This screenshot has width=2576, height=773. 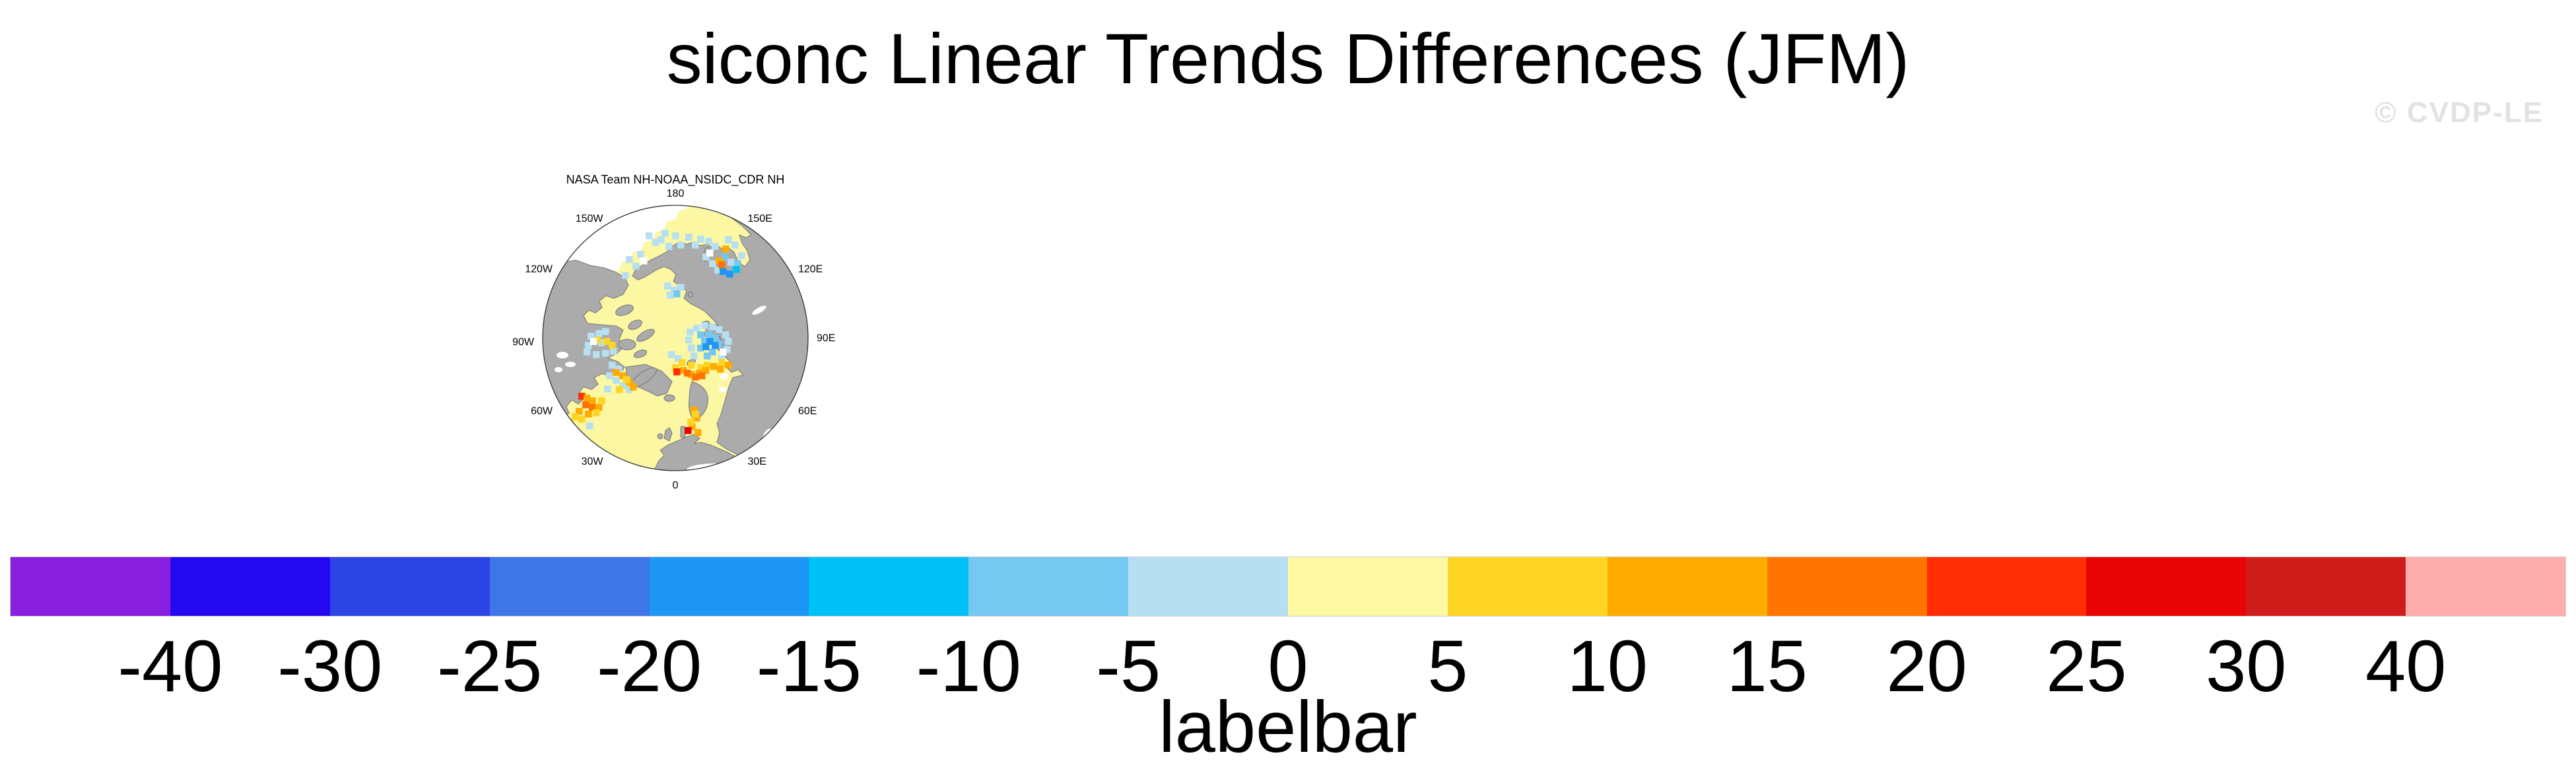 I want to click on labelbar-tick--15: -15, so click(x=809, y=666).